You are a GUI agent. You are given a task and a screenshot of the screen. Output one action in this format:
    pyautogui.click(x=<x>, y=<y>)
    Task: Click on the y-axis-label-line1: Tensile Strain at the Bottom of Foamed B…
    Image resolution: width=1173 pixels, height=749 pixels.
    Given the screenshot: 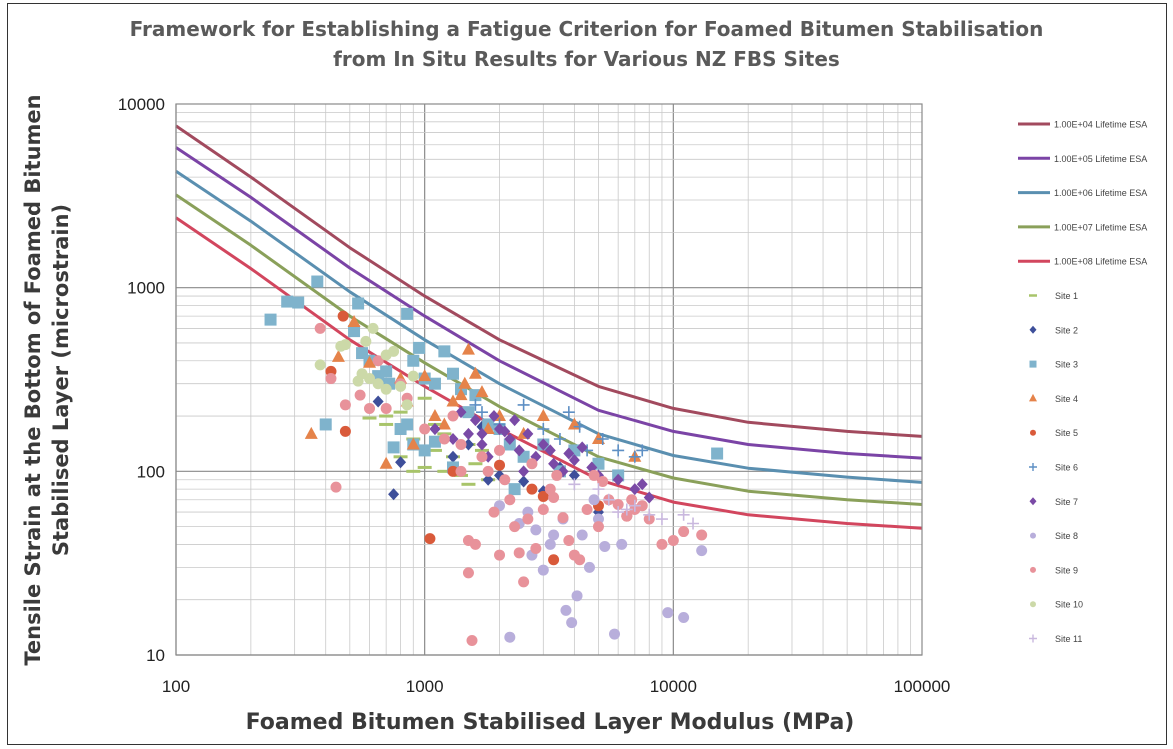 What is the action you would take?
    pyautogui.click(x=33, y=380)
    